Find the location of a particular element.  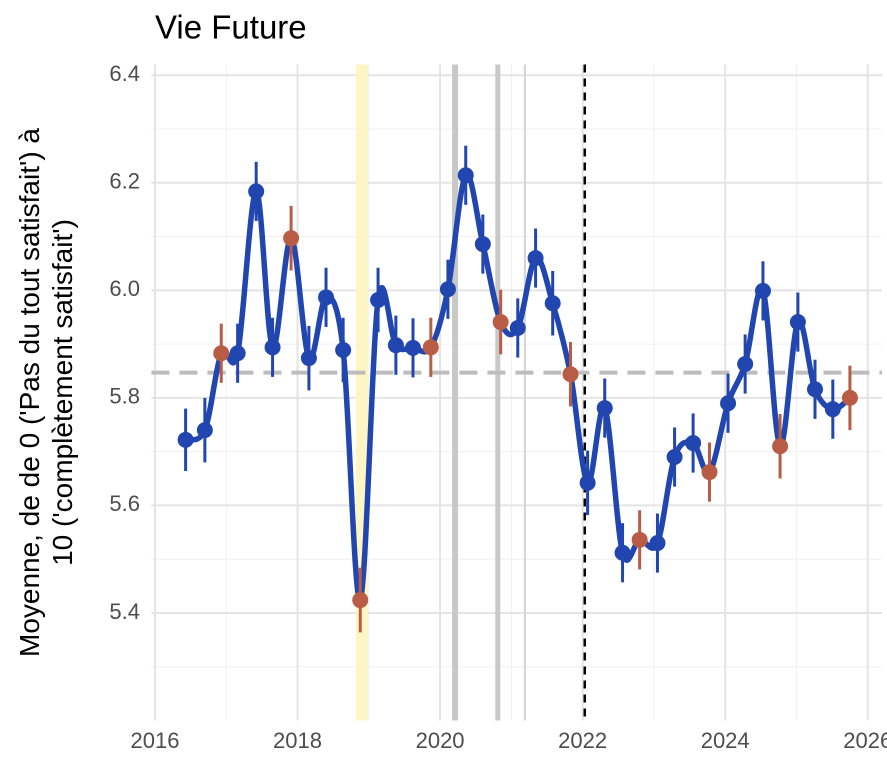

y-tick-label: 6.4 is located at coordinates (124, 73).